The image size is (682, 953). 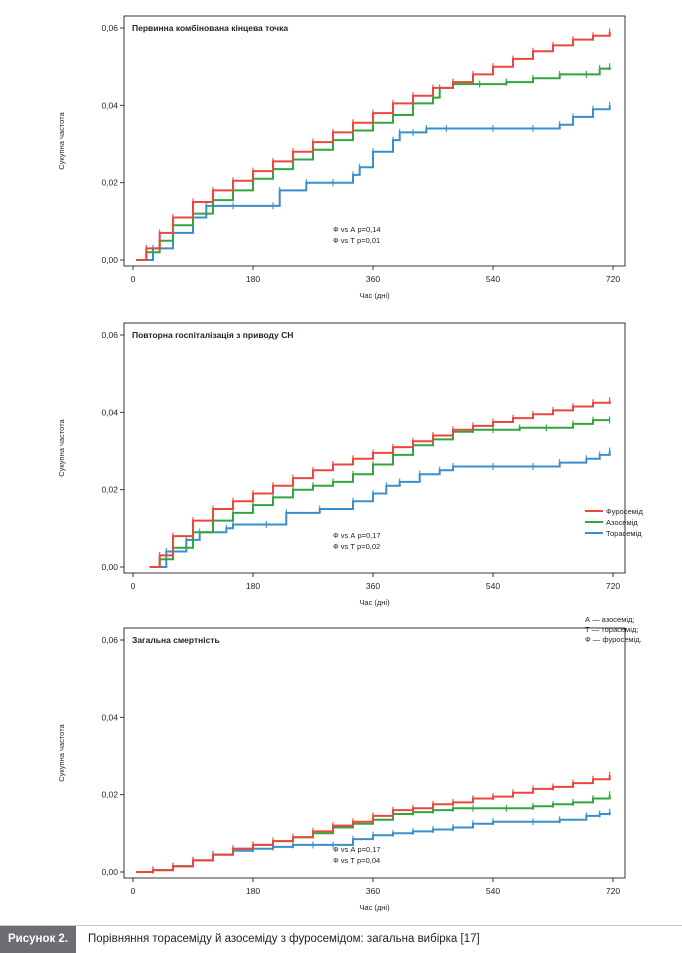 I want to click on abbreviation-note: Т — торасемід;, so click(x=611, y=629).